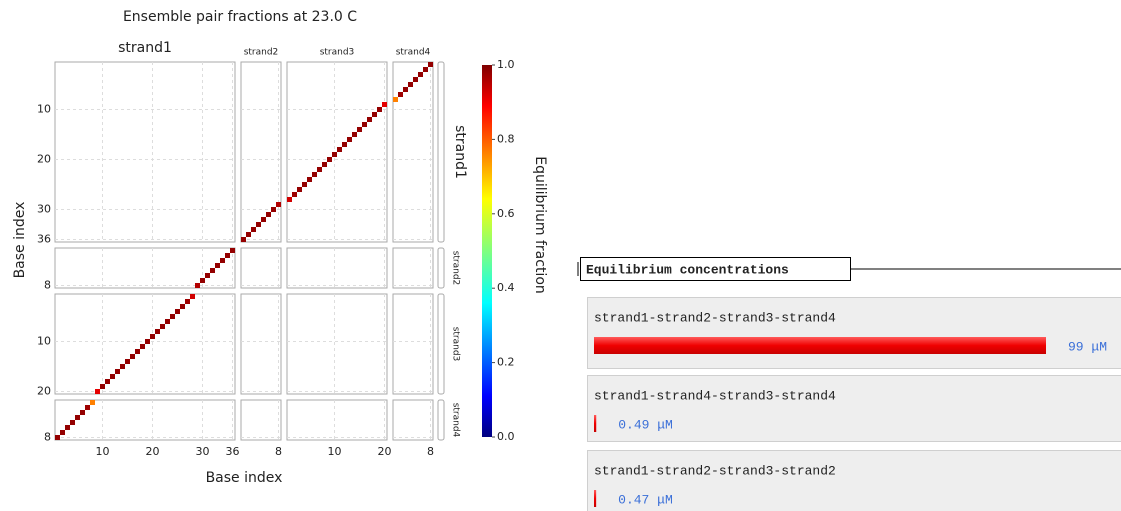 The height and width of the screenshot is (511, 1121). Describe the element at coordinates (240, 17) in the screenshot. I see `plot-title: Ensemble pair fractions at 23.0 C` at that location.